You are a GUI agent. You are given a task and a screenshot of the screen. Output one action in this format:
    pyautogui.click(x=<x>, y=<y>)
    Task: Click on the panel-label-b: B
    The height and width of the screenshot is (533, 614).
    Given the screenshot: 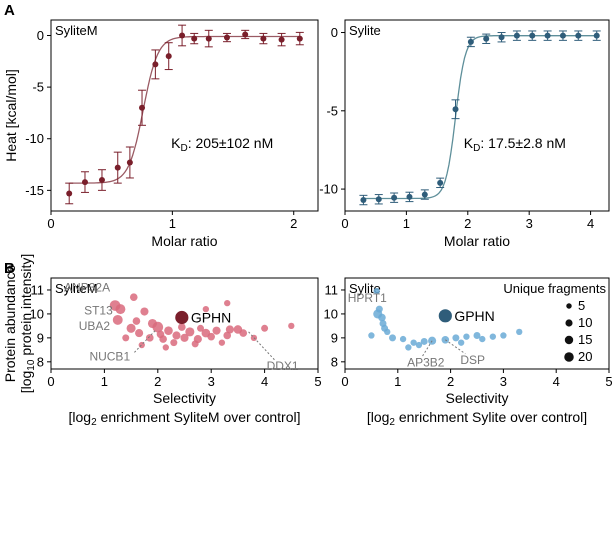 What is the action you would take?
    pyautogui.click(x=9, y=268)
    